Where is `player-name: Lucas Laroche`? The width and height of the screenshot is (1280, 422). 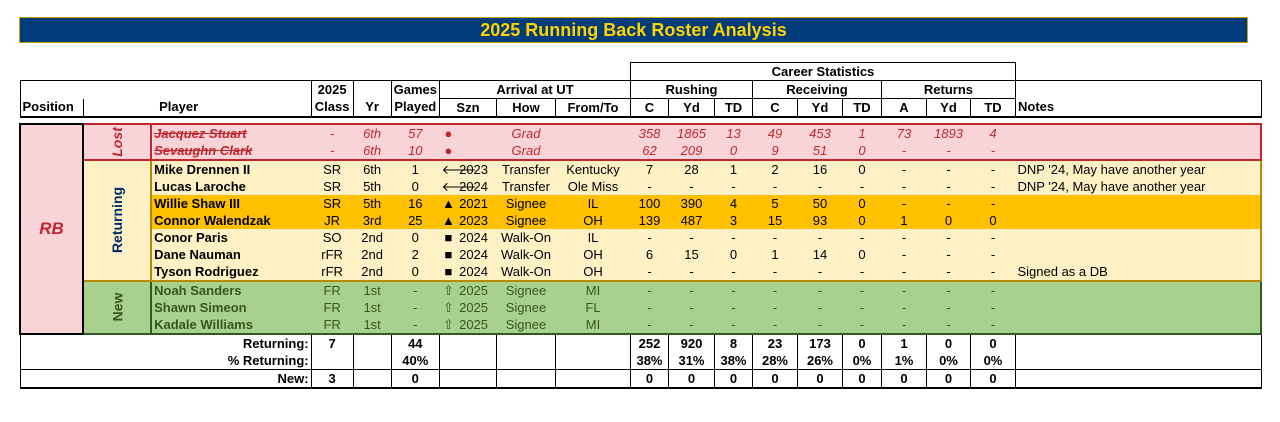
player-name: Lucas Laroche is located at coordinates (231, 186).